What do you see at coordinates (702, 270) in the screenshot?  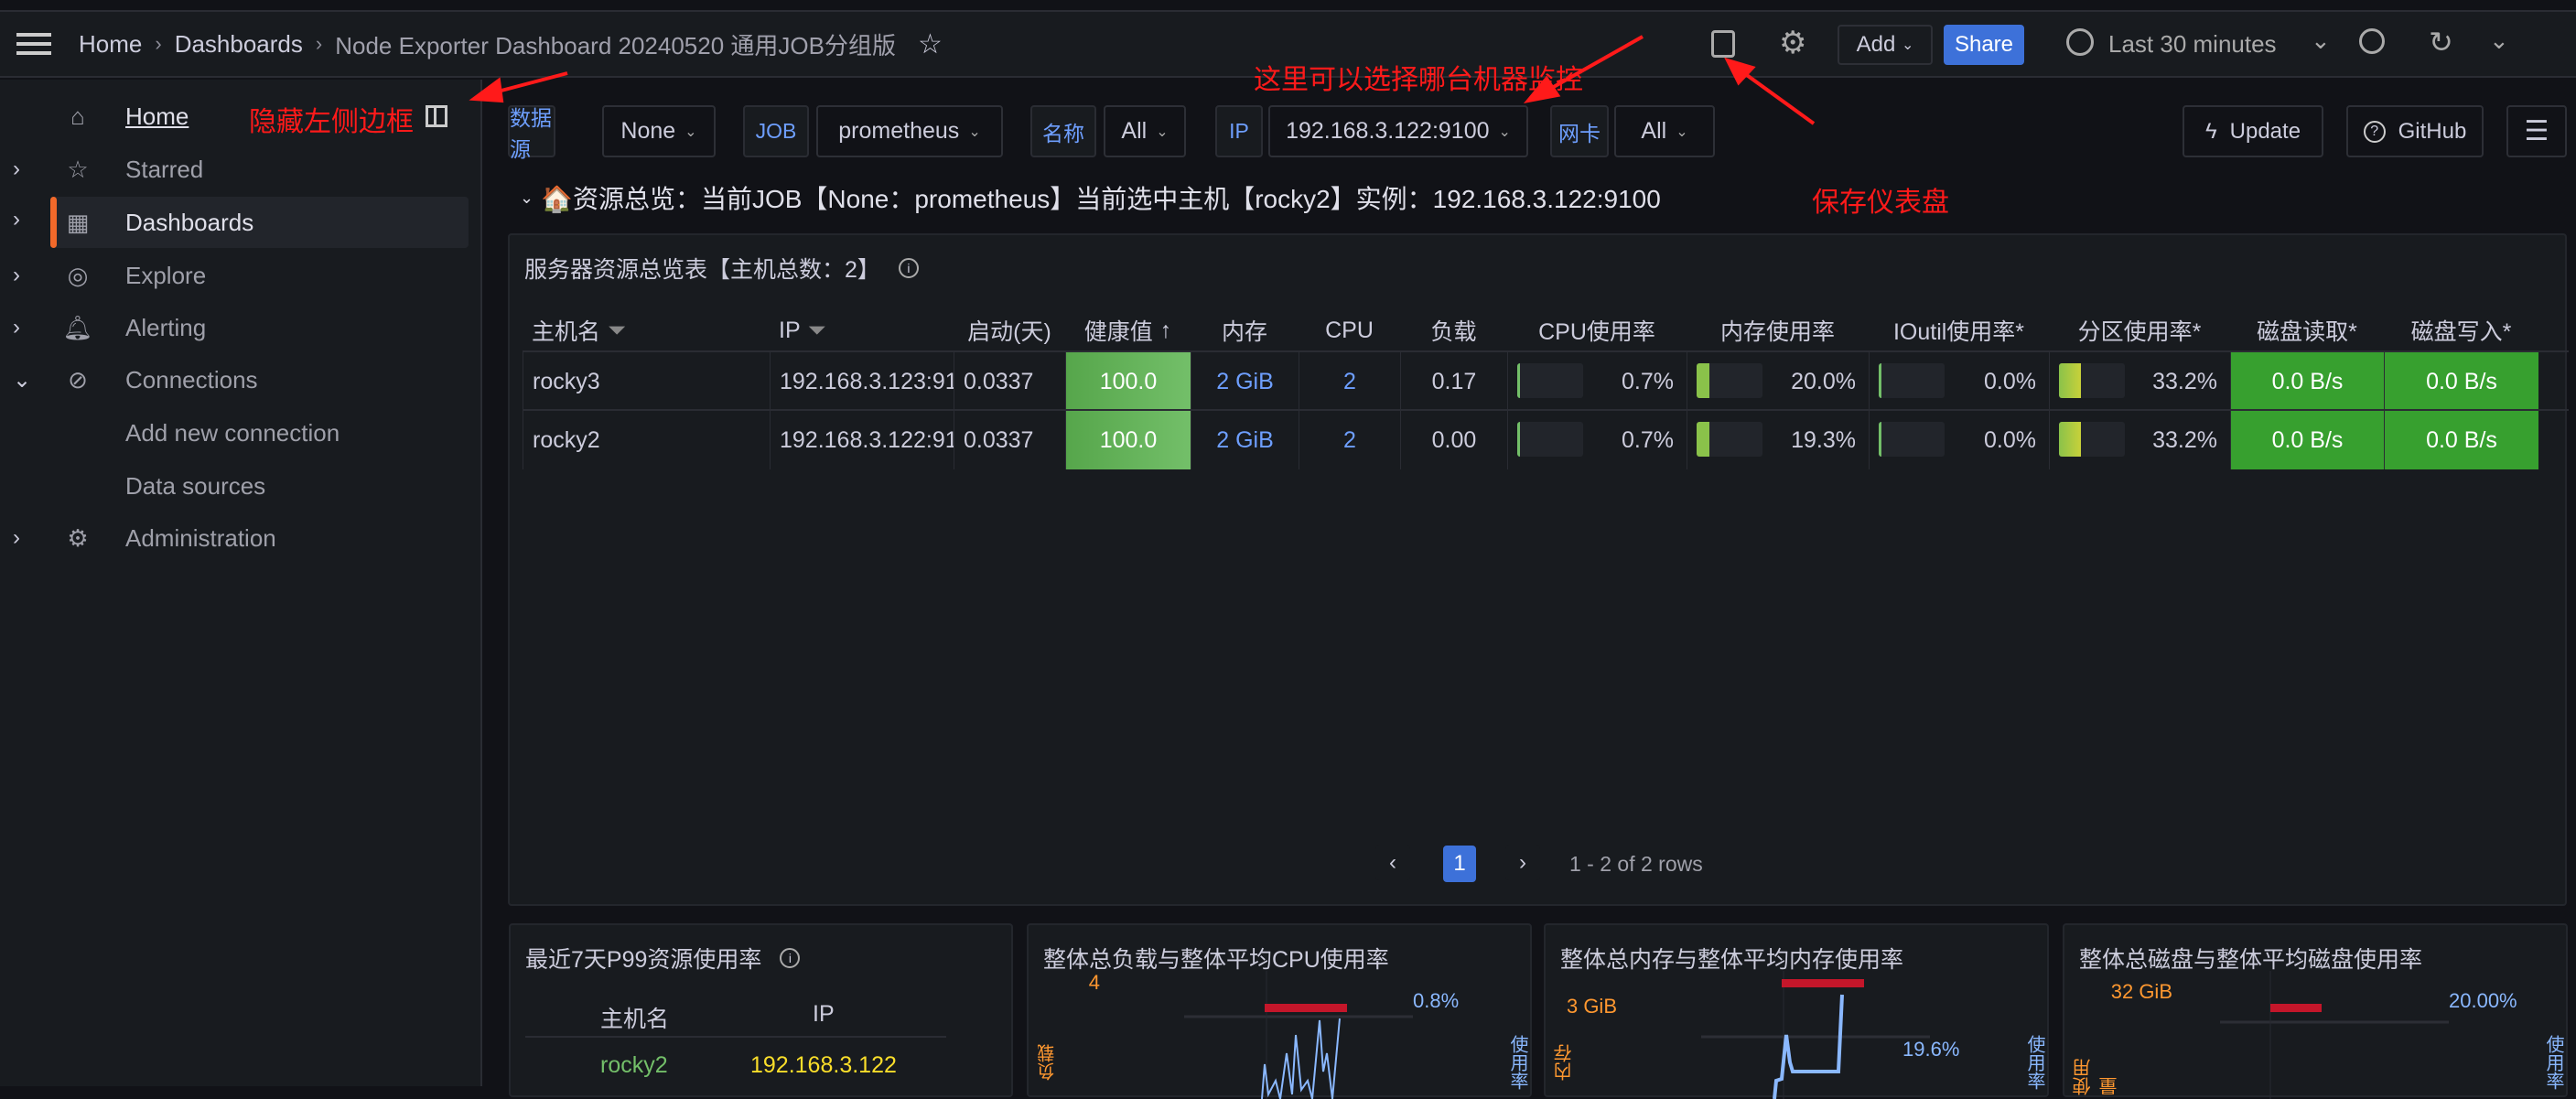 I see `panel-title: 服务器资源总览表【主机总数：2】` at bounding box center [702, 270].